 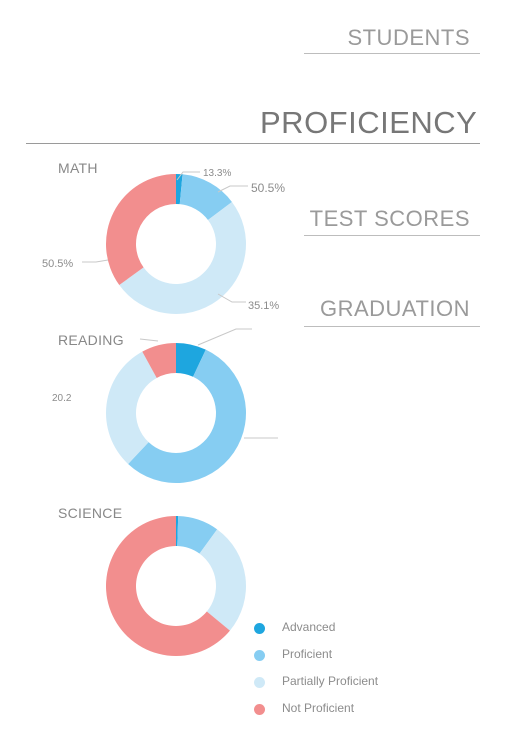 I want to click on nav-students-underline, so click(x=392, y=53).